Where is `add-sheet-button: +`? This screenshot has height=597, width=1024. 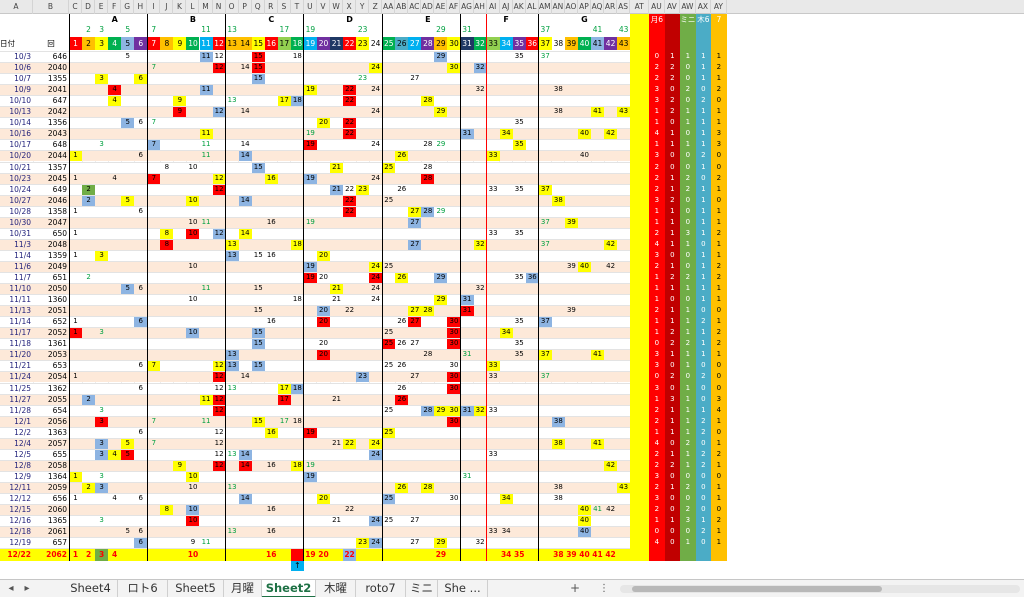
add-sheet-button: + is located at coordinates (575, 588).